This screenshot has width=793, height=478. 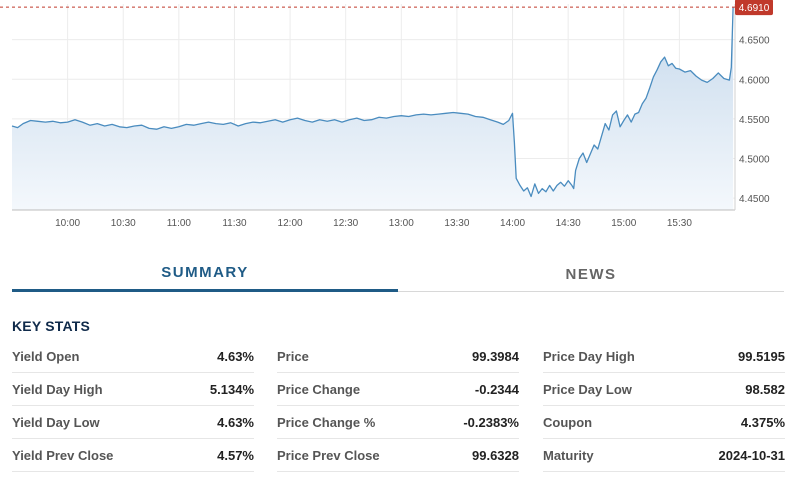 What do you see at coordinates (398, 422) in the screenshot?
I see `stat-row-price-change-pct: Price Change % -0.2383%` at bounding box center [398, 422].